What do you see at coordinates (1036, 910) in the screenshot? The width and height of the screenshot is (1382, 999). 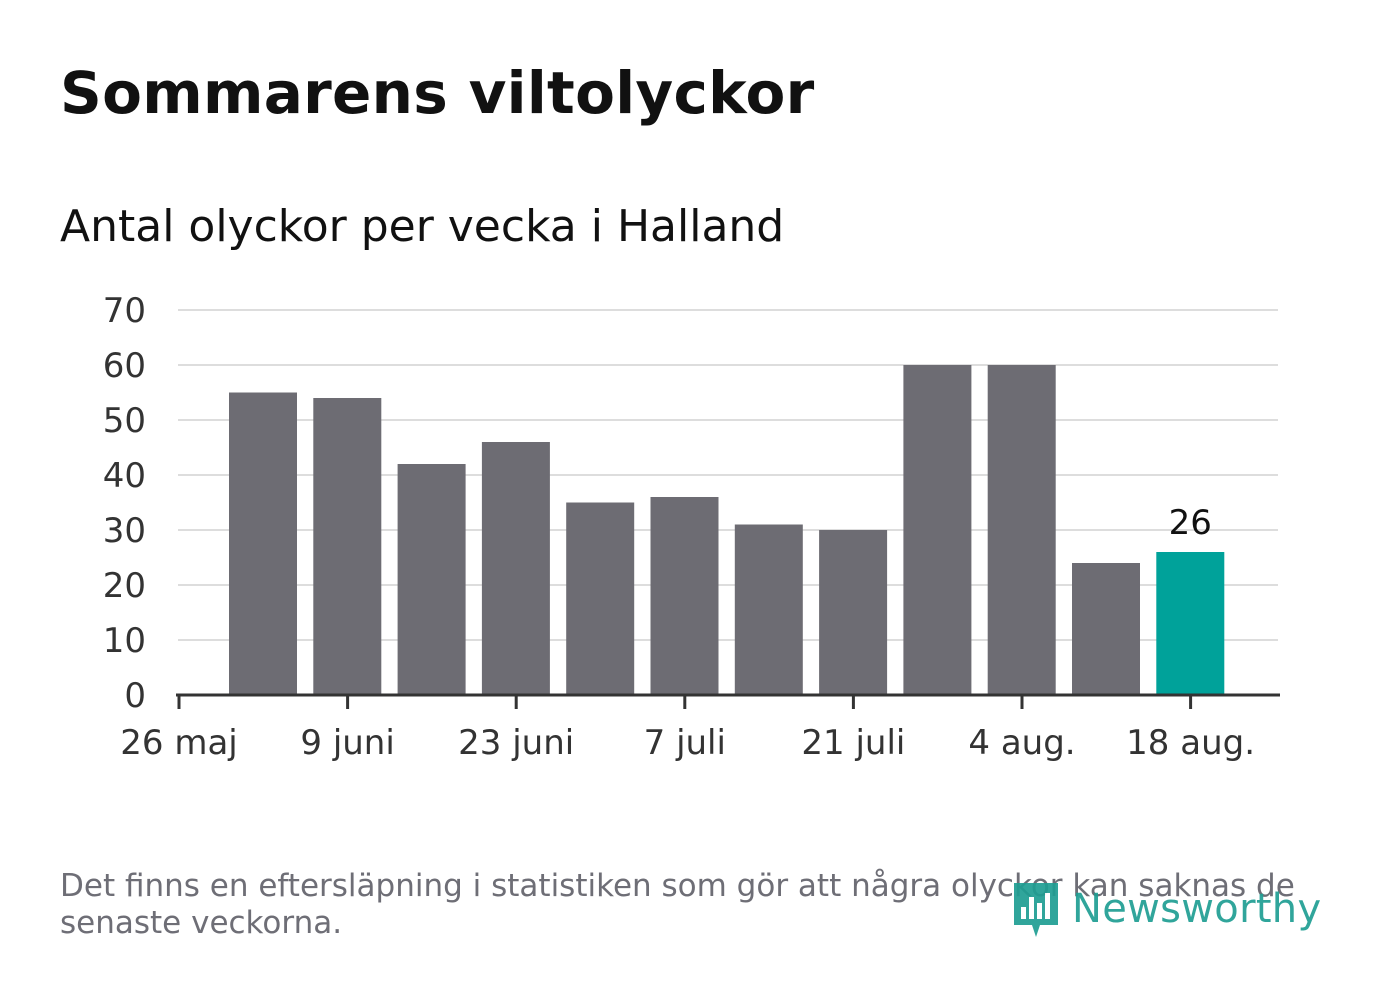 I see `newsworthy-logo-icon` at bounding box center [1036, 910].